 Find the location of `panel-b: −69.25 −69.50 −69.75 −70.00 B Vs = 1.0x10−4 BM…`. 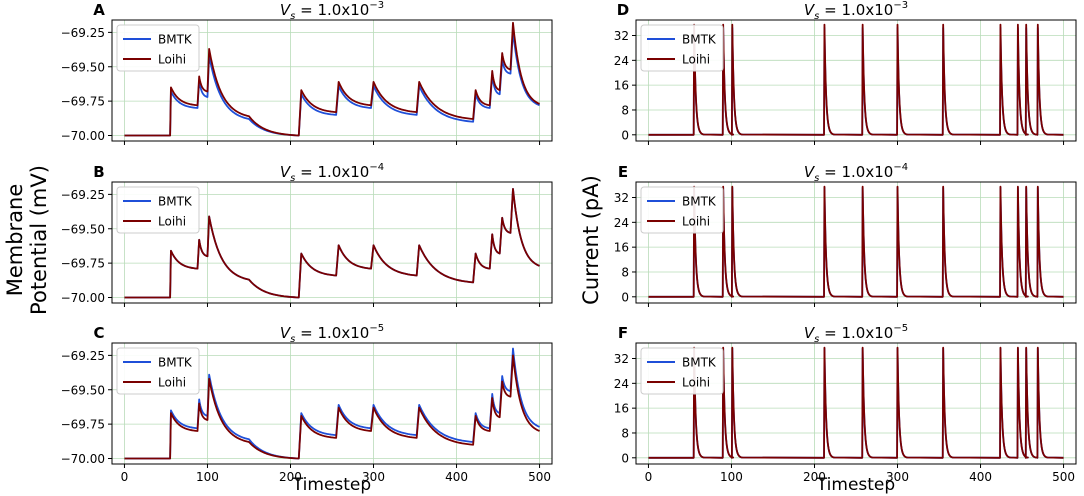

panel-b: −69.25 −69.50 −69.75 −70.00 B Vs = 1.0x10−4 BM… is located at coordinates (307, 234).